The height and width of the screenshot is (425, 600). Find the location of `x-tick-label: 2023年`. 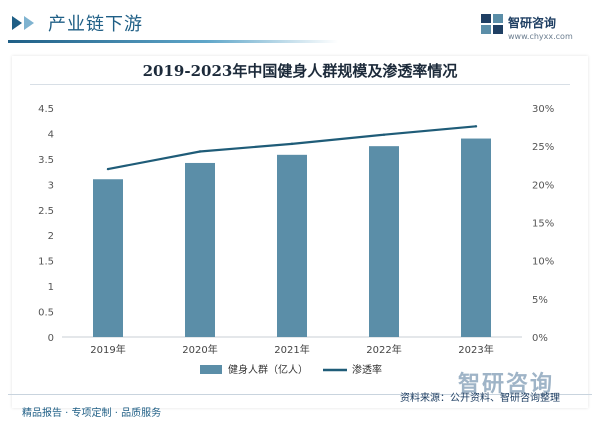

x-tick-label: 2023年 is located at coordinates (475, 349).